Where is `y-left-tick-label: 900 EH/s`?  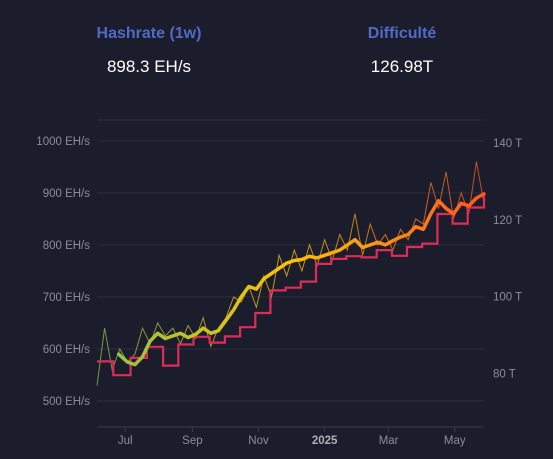
y-left-tick-label: 900 EH/s is located at coordinates (67, 194).